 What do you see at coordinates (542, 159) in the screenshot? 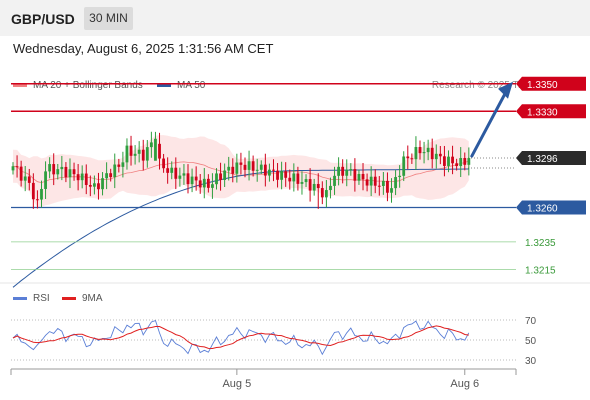
I see `last-price-label: 1.3296` at bounding box center [542, 159].